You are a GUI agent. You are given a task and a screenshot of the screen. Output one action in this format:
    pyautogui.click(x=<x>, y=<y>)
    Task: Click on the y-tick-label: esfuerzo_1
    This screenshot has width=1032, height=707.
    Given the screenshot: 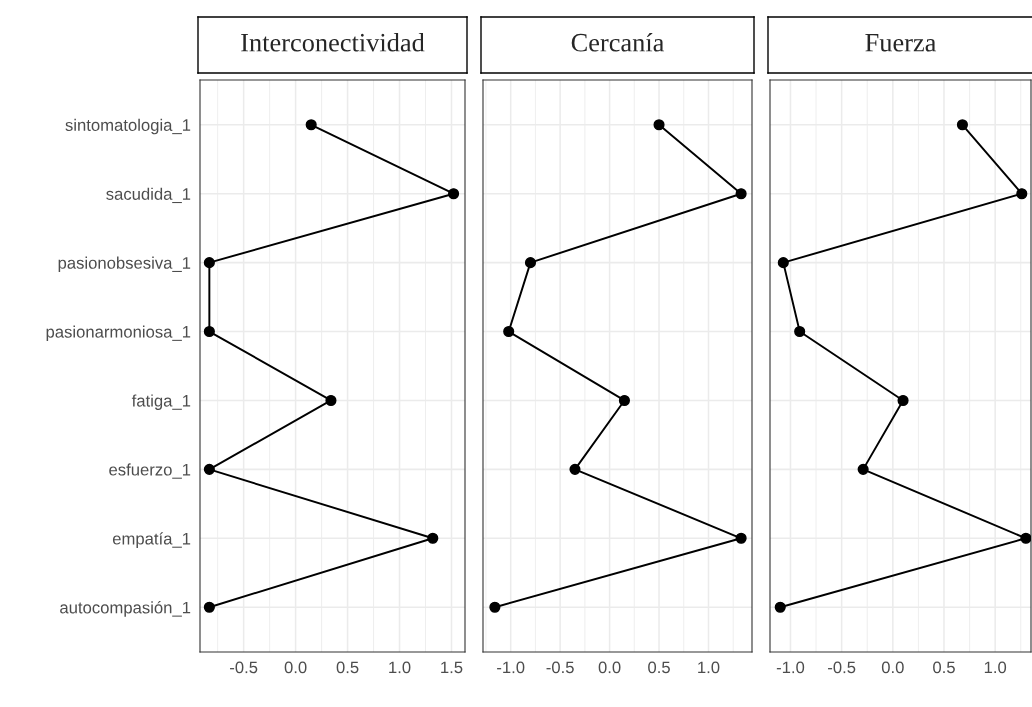 What is the action you would take?
    pyautogui.click(x=150, y=471)
    